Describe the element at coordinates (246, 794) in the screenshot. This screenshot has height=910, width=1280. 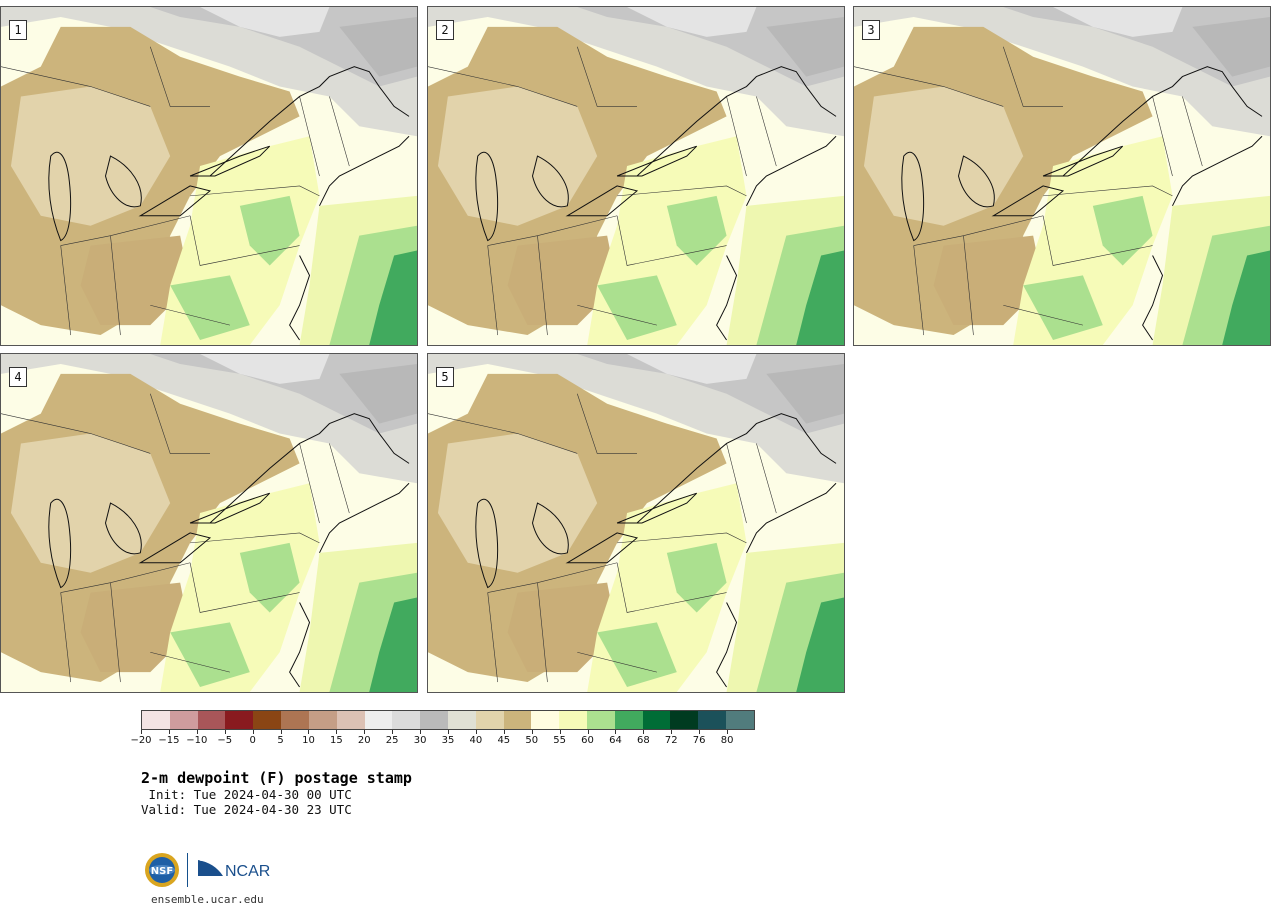
I see `init-time: Init: Tue 2024-04-30 00 UTC` at that location.